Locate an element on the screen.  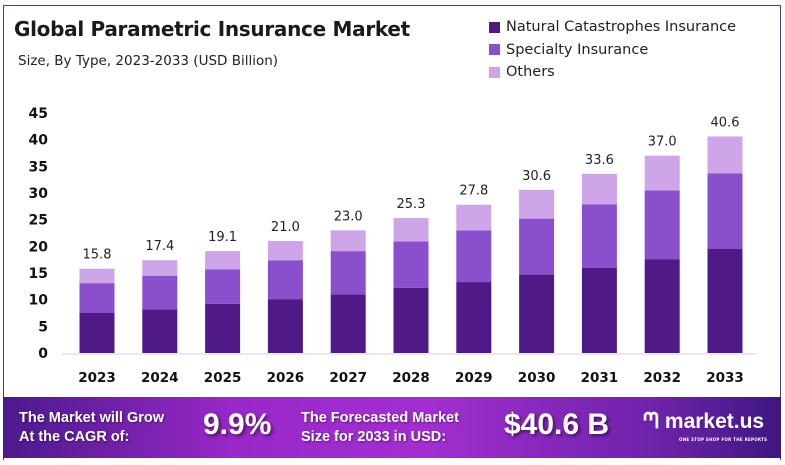
x-tick-label: 2026 is located at coordinates (286, 378).